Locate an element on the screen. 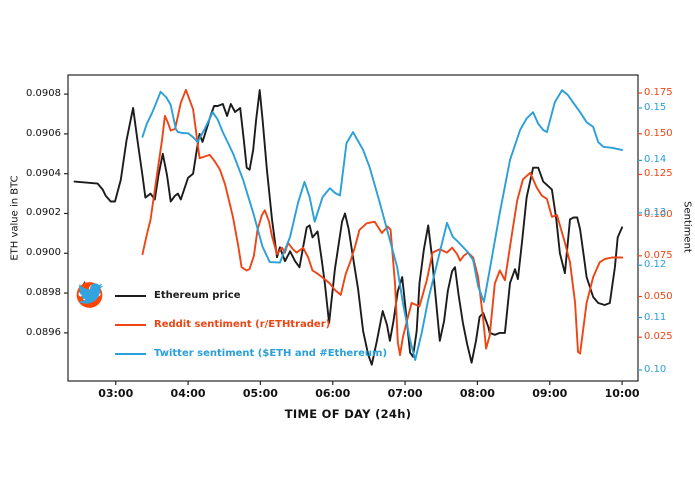 The width and height of the screenshot is (695, 494). x-tick-label: 07:00 is located at coordinates (405, 393).